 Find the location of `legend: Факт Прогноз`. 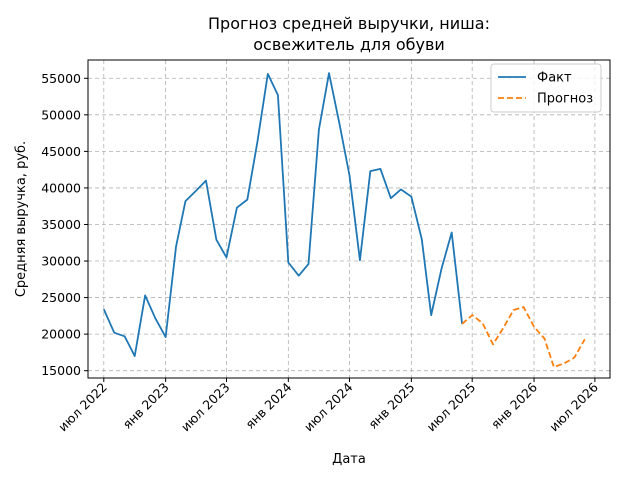

legend: Факт Прогноз is located at coordinates (546, 88).